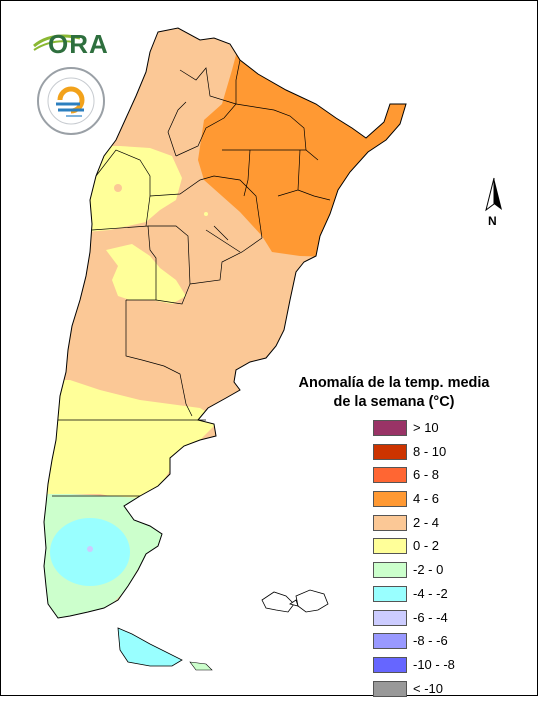 Image resolution: width=538 pixels, height=701 pixels. What do you see at coordinates (492, 221) in the screenshot?
I see `north-label: N` at bounding box center [492, 221].